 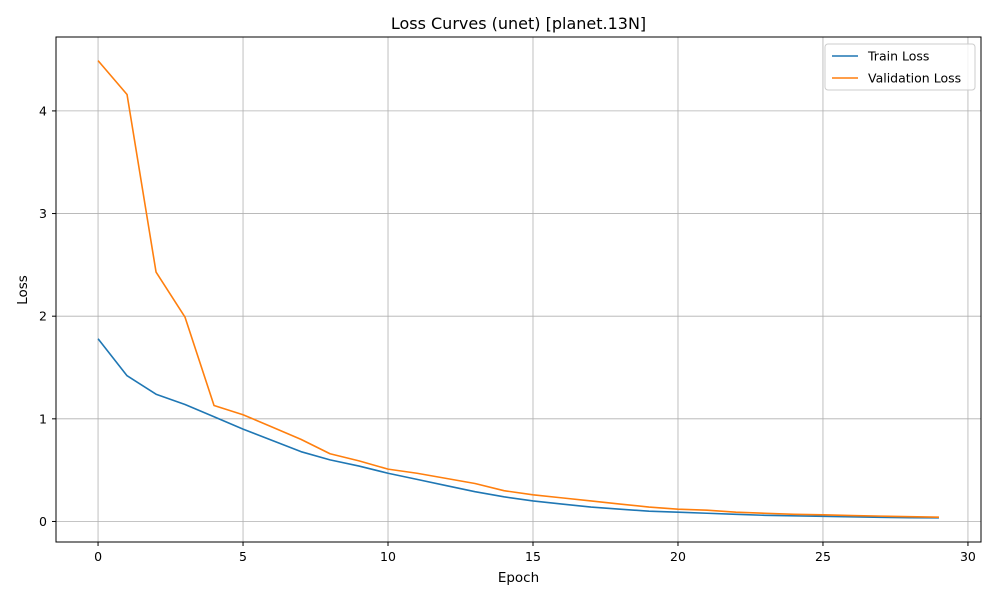 What do you see at coordinates (43, 521) in the screenshot?
I see `y-tick-label: 0` at bounding box center [43, 521].